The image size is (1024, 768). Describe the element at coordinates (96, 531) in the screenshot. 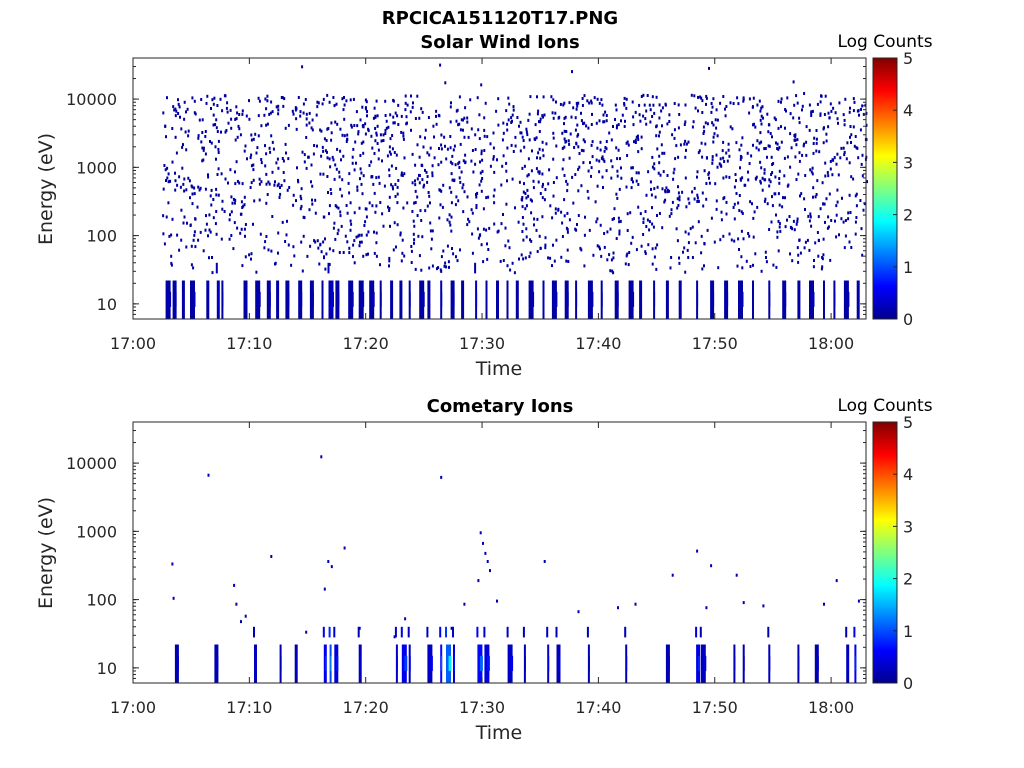

I see `y-tick-label: 1000` at that location.